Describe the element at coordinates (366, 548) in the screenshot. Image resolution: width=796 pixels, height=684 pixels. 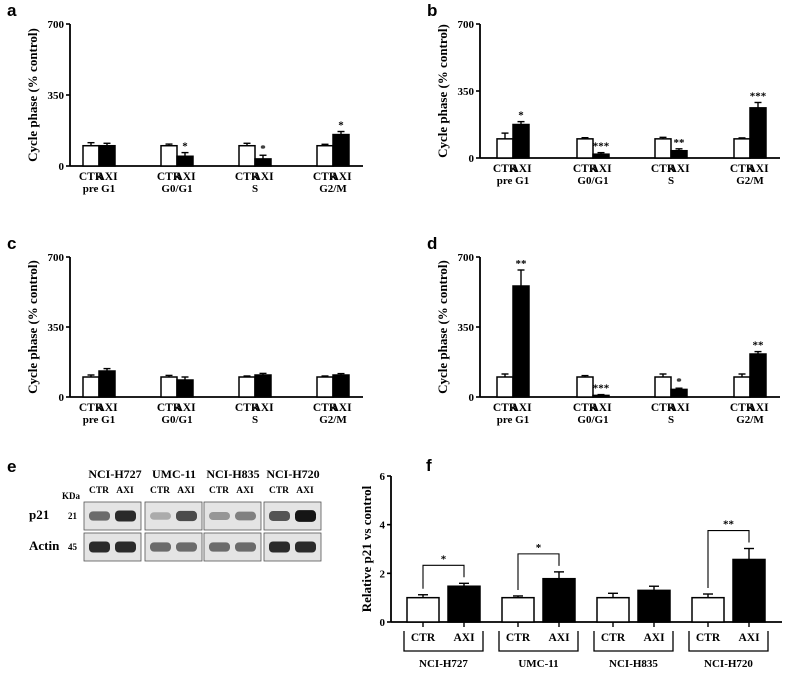
I see `y-axis-label: Relative p21 vs control` at that location.